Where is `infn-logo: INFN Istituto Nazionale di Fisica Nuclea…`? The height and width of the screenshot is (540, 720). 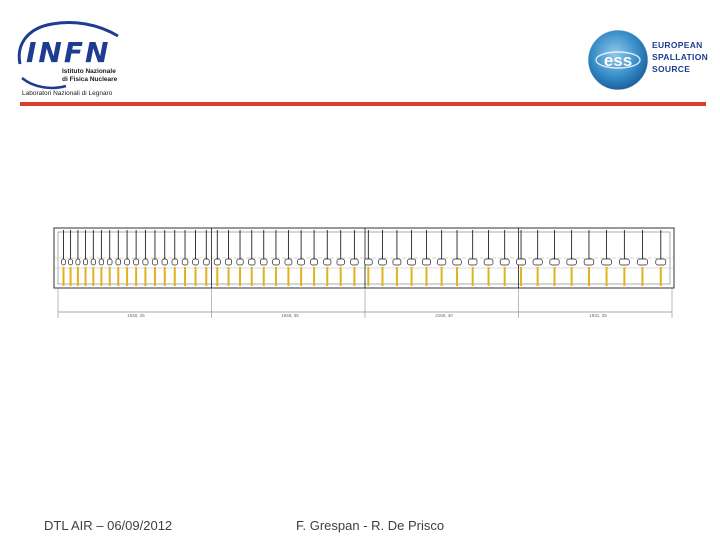
infn-logo: INFN Istituto Nazionale di Fisica Nuclea… is located at coordinates (74, 57).